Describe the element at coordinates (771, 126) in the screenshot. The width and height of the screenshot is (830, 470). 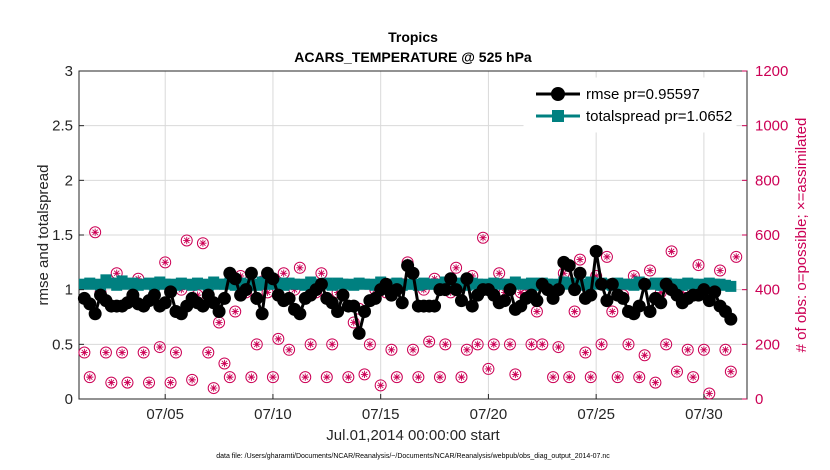
I see `y2-tick-label: 1000` at that location.